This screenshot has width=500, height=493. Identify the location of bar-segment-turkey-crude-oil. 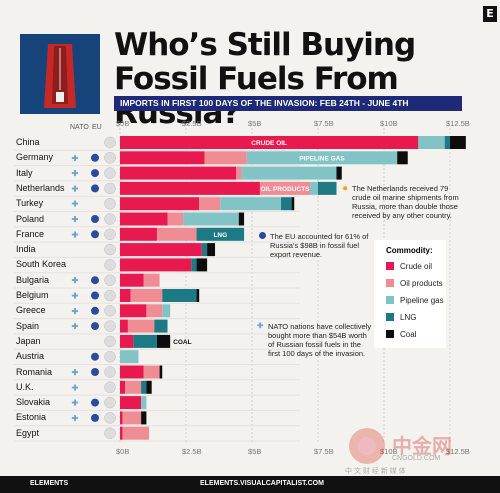
(160, 204).